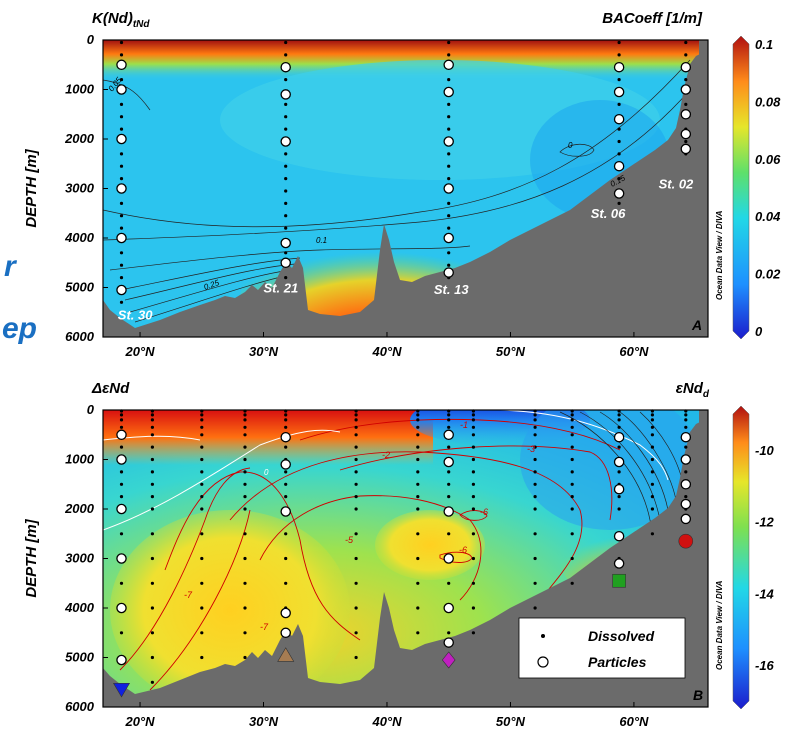  I want to click on panel-b-colorbar, so click(741, 557).